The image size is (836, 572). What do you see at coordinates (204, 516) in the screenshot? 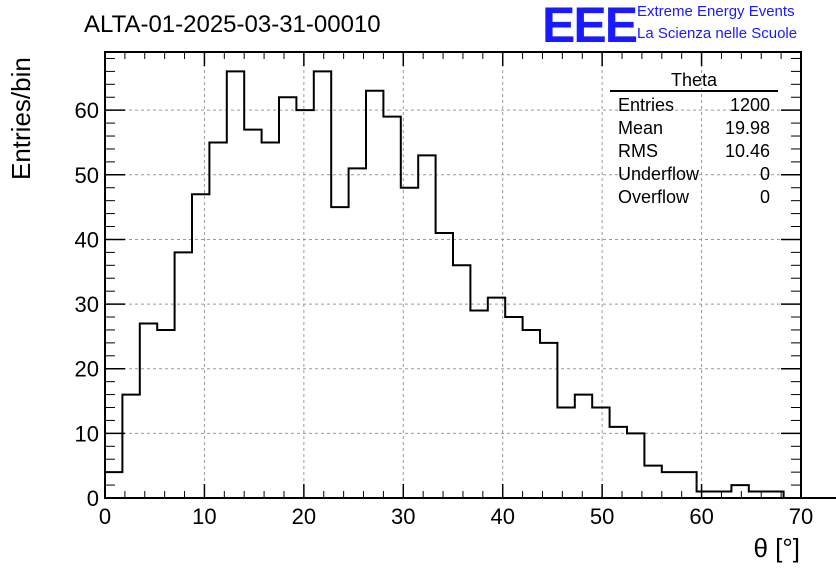
I see `x-tick-label: 10` at bounding box center [204, 516].